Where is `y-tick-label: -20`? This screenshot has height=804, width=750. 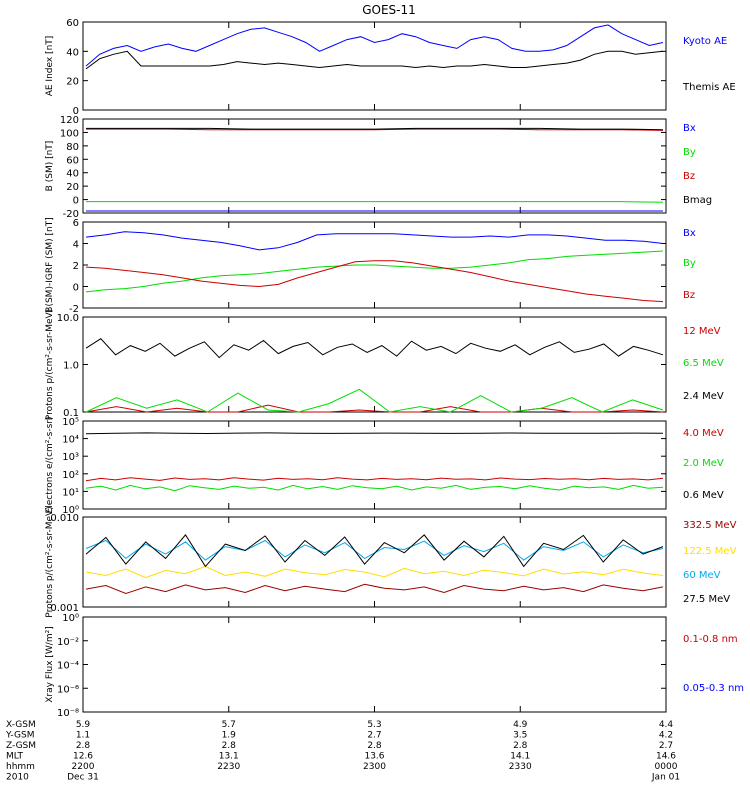 y-tick-label: -20 is located at coordinates (71, 214).